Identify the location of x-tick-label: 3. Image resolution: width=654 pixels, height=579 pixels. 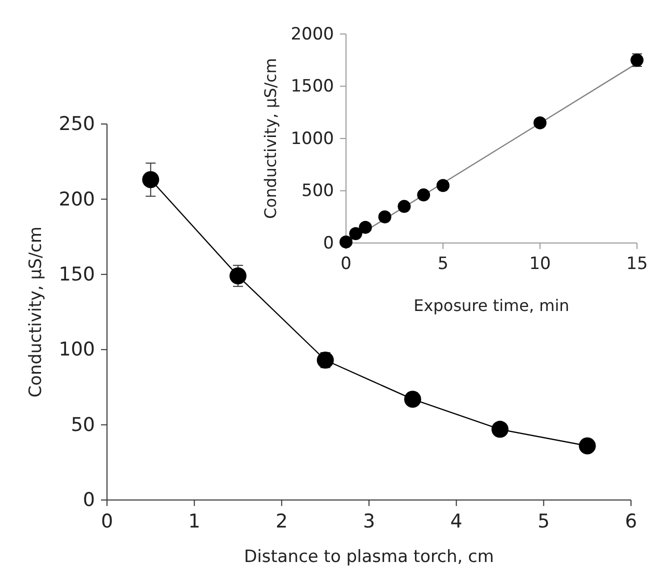
(369, 521).